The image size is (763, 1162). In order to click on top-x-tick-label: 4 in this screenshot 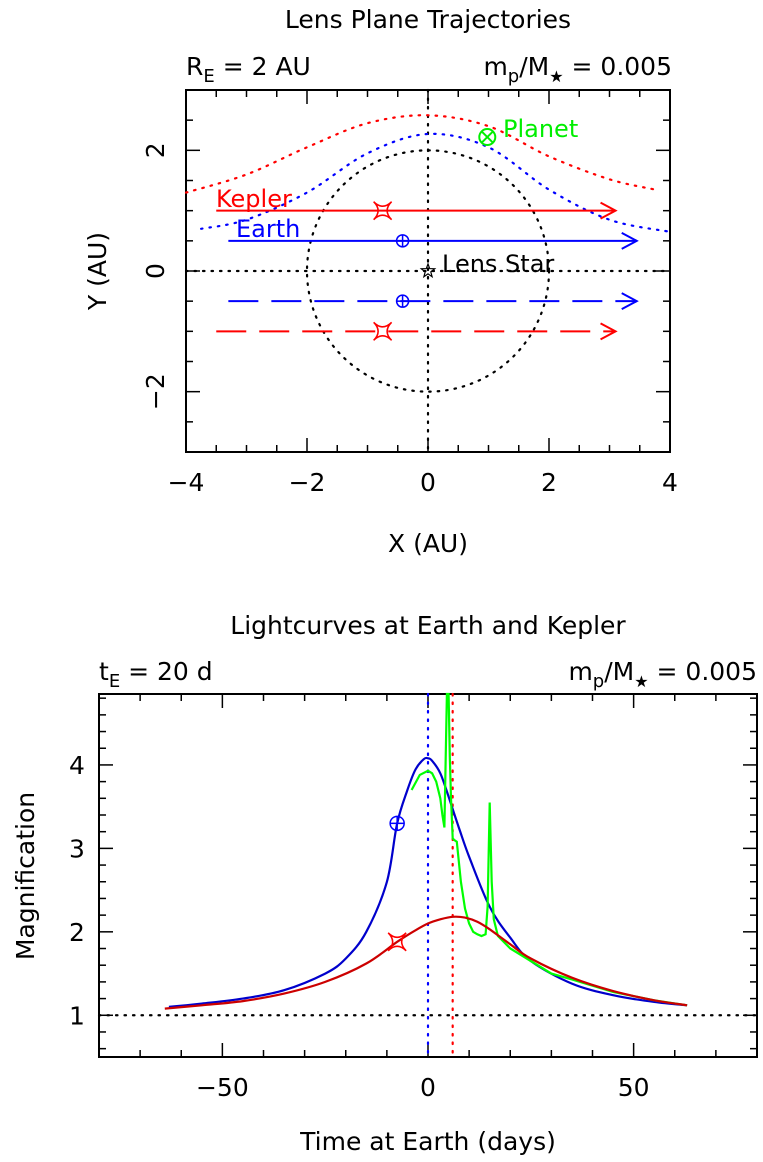, I will do `click(670, 482)`.